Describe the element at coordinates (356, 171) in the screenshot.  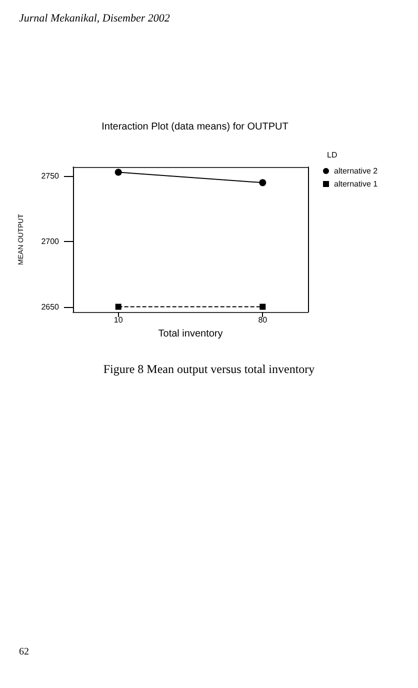
I see `legend-label: alternative 2` at that location.